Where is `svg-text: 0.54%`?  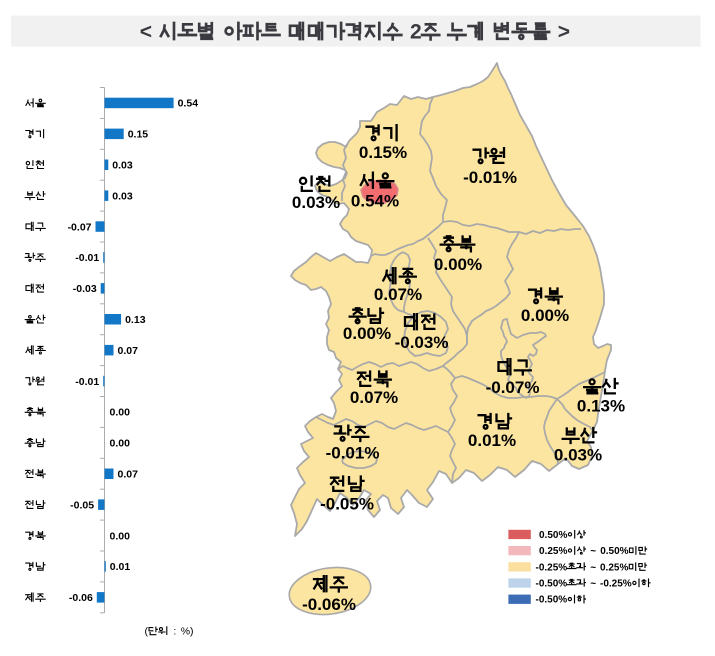 svg-text: 0.54% is located at coordinates (375, 201).